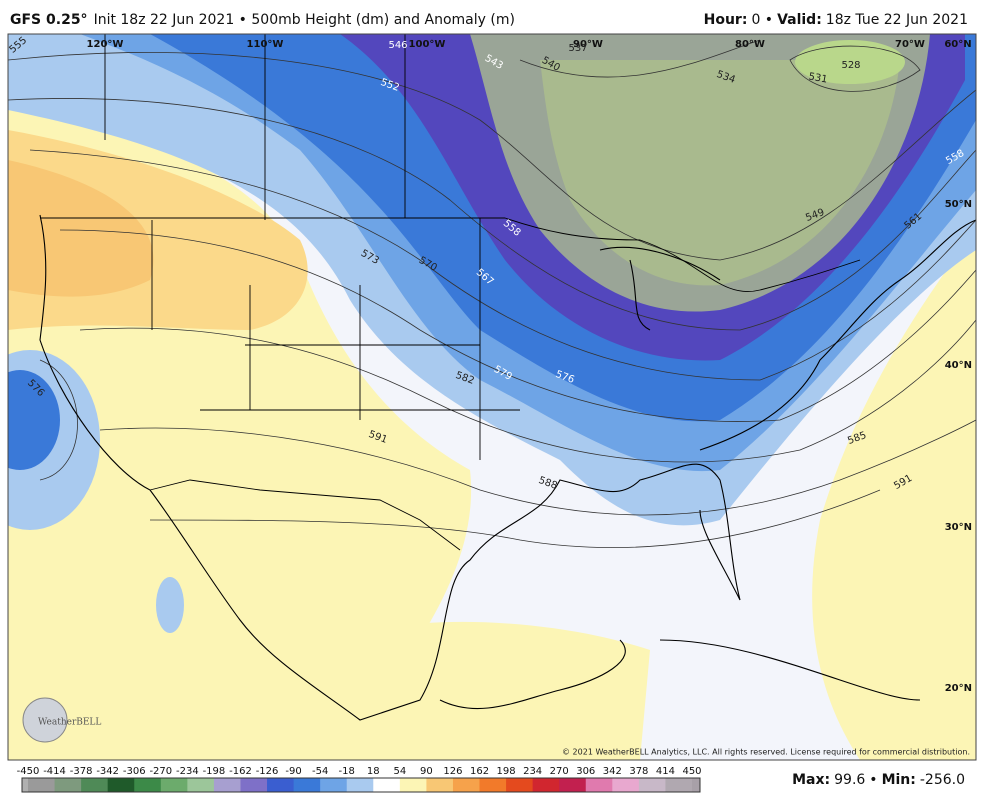  What do you see at coordinates (612, 771) in the screenshot?
I see `colorbar-tick: 342` at bounding box center [612, 771].